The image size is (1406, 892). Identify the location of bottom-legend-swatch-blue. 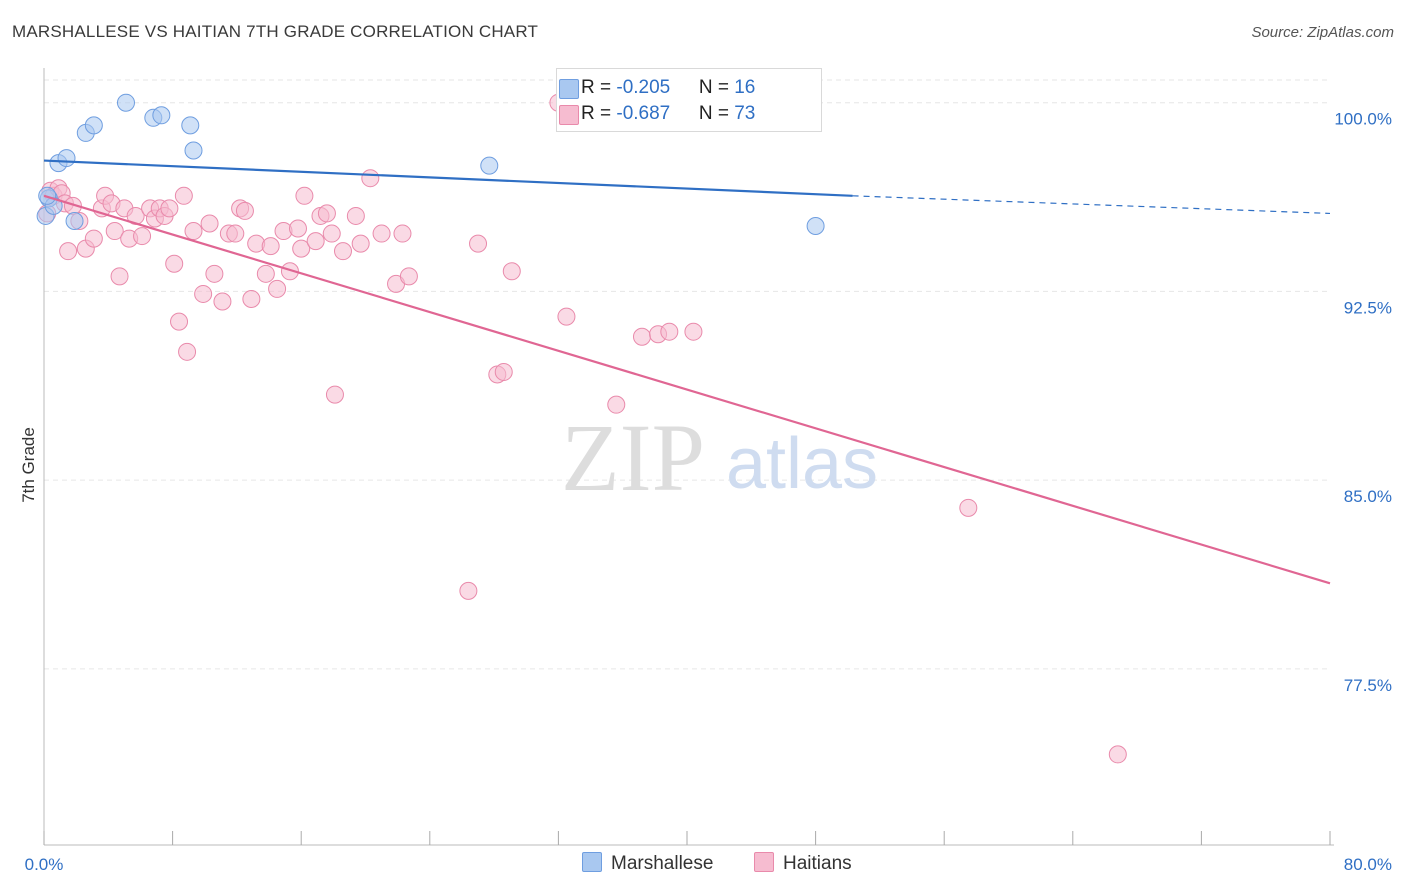
(592, 862).